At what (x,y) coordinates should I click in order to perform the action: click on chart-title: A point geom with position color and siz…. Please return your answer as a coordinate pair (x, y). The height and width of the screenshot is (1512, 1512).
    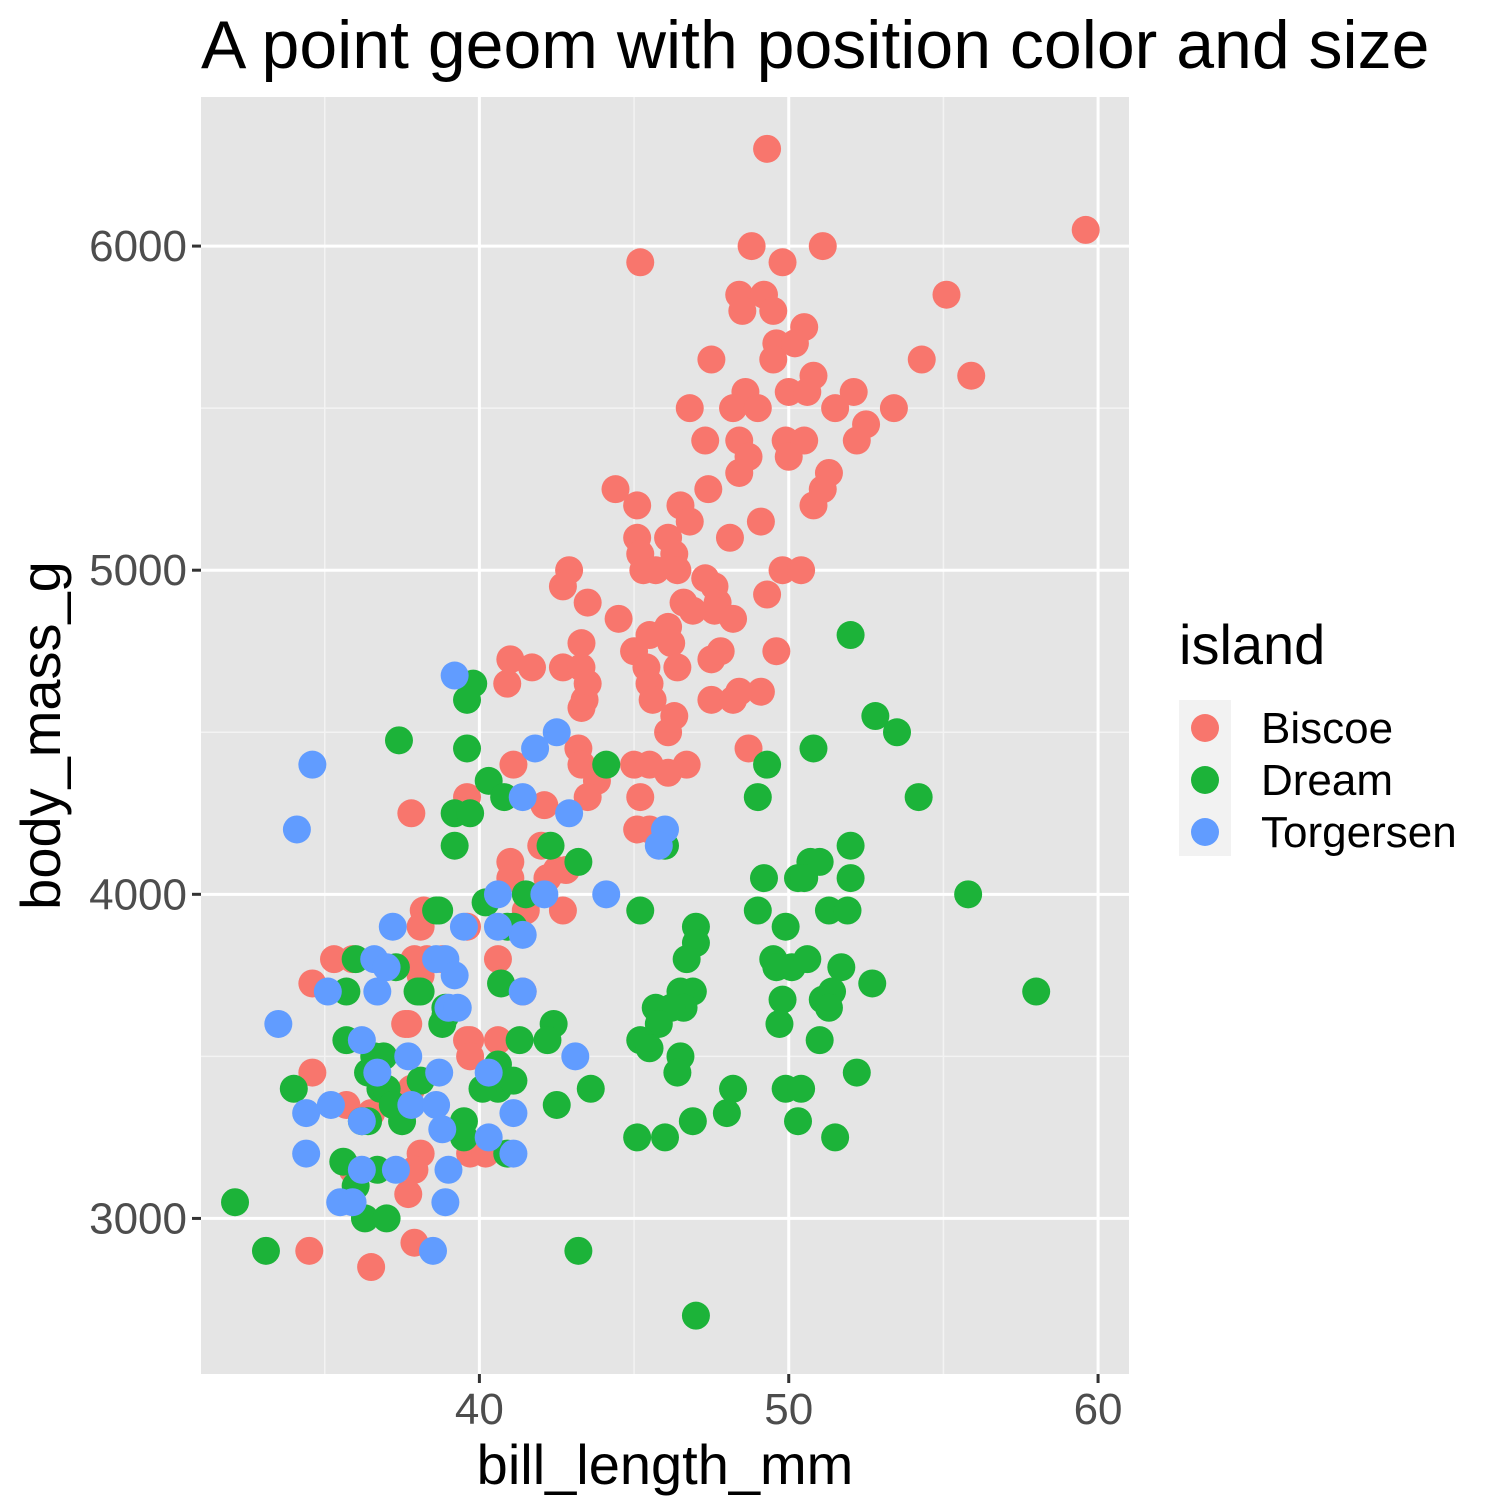
    Looking at the image, I should click on (815, 45).